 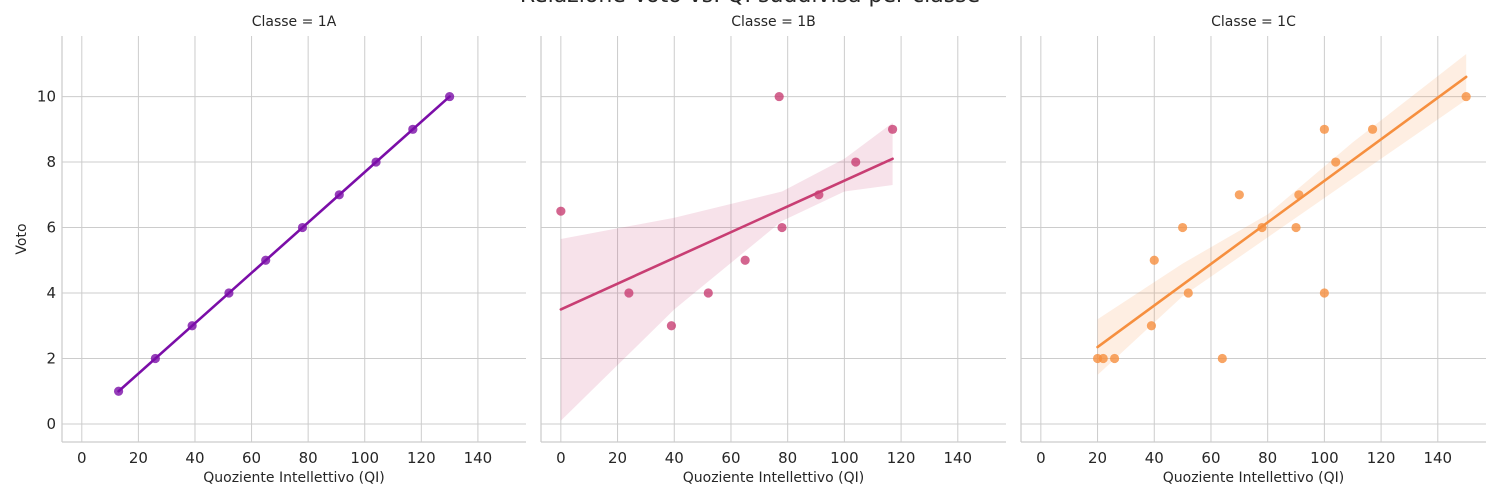 I want to click on y-tick-label: 2, so click(x=51, y=359).